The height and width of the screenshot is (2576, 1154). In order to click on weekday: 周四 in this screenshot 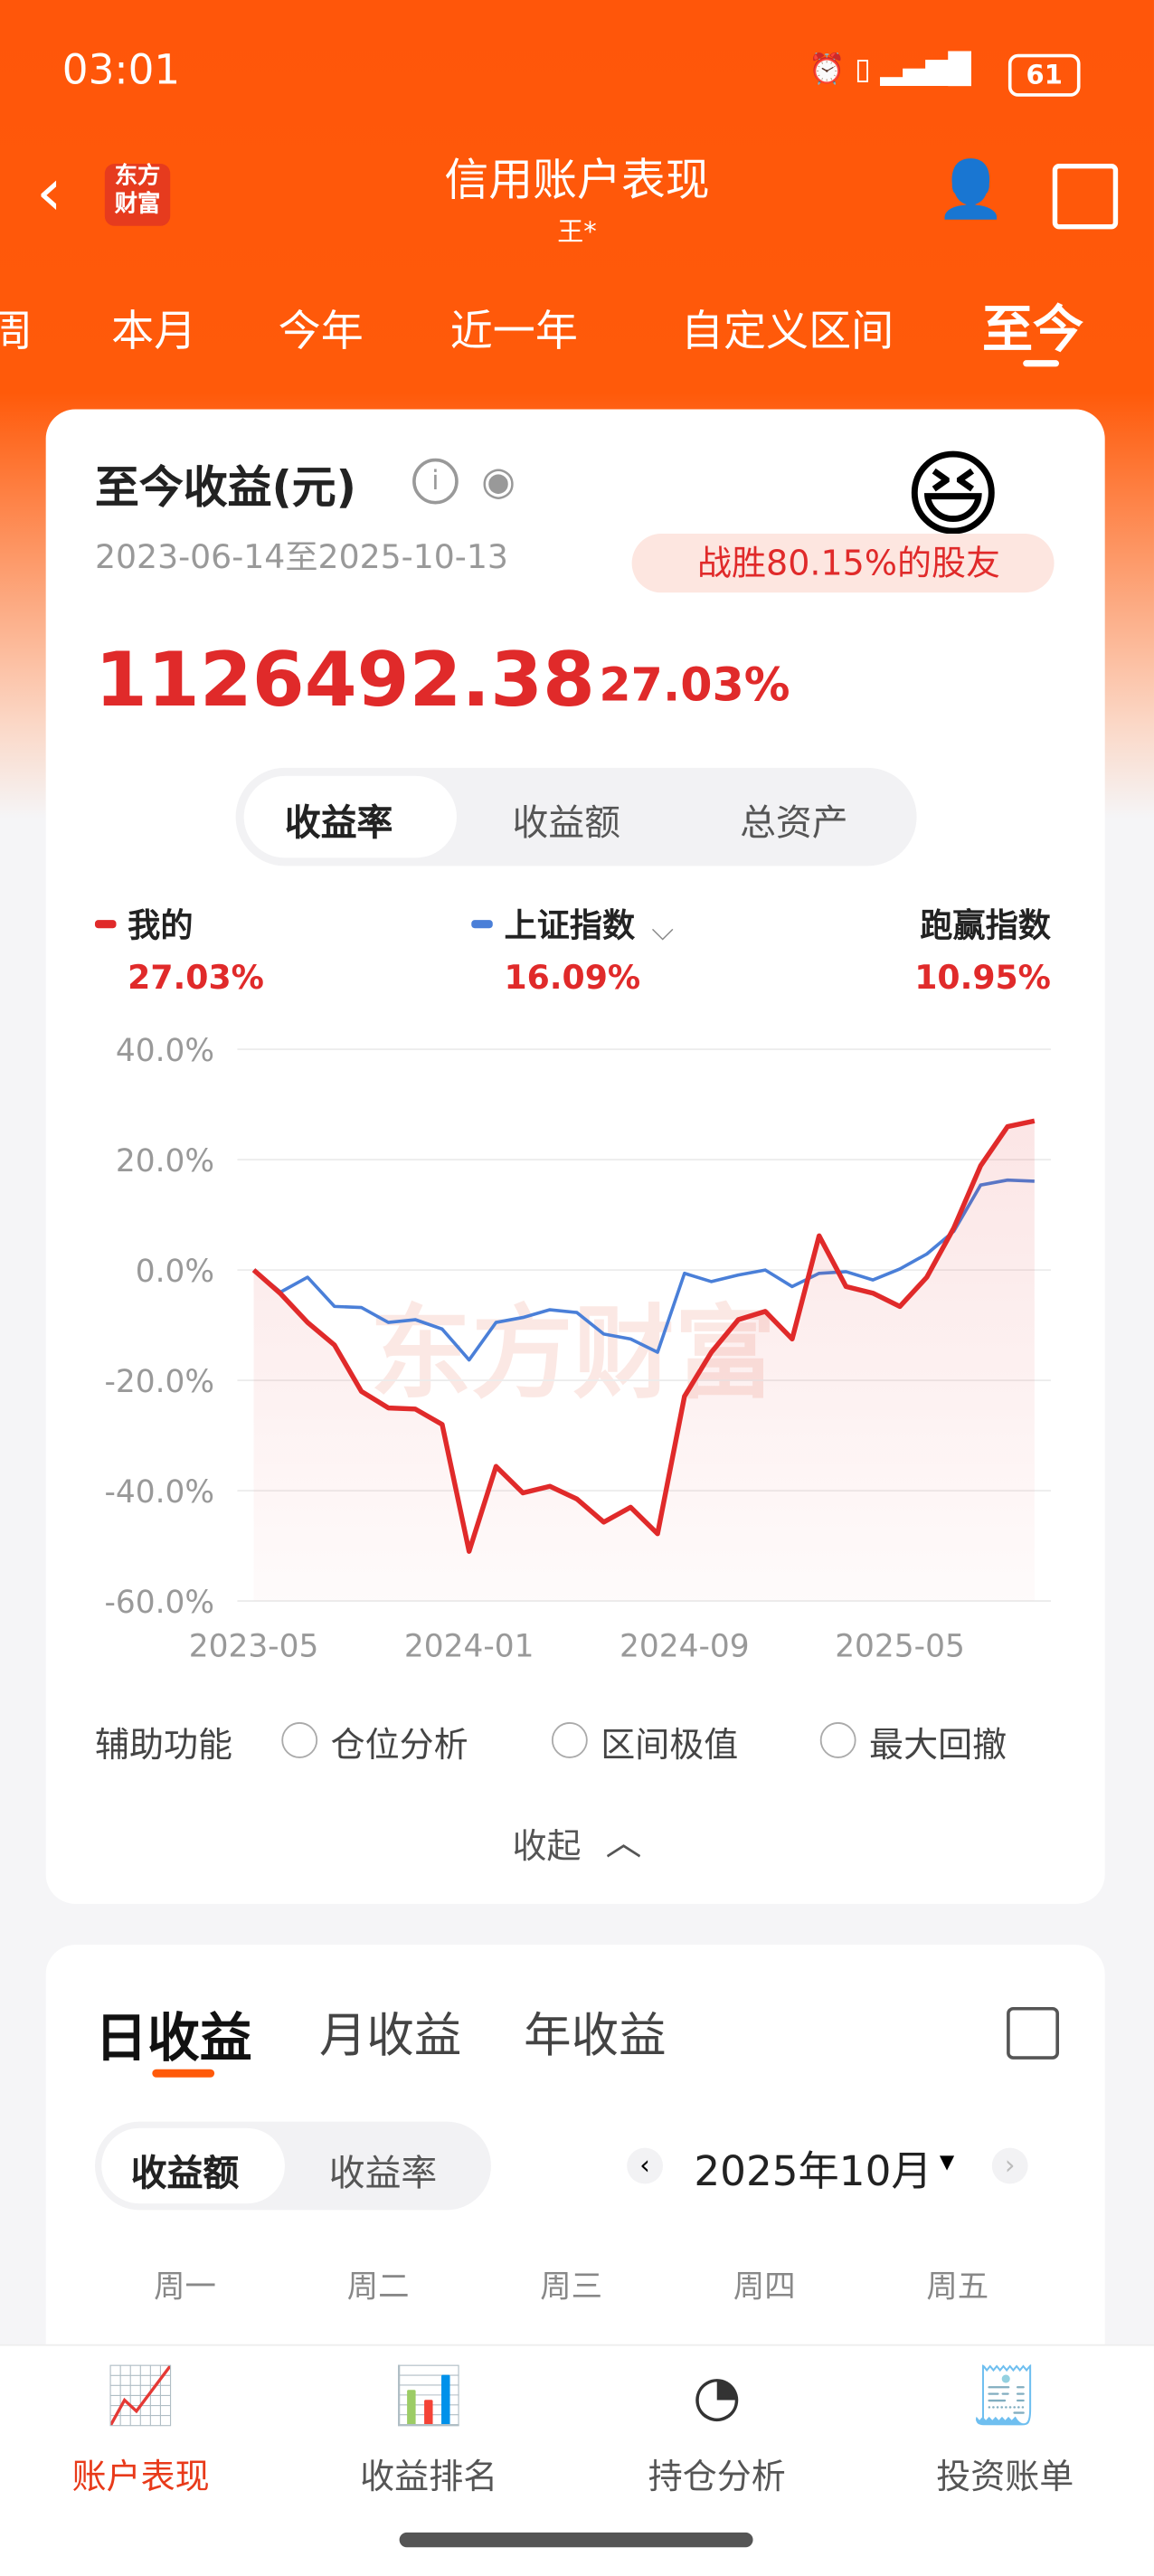, I will do `click(764, 2287)`.